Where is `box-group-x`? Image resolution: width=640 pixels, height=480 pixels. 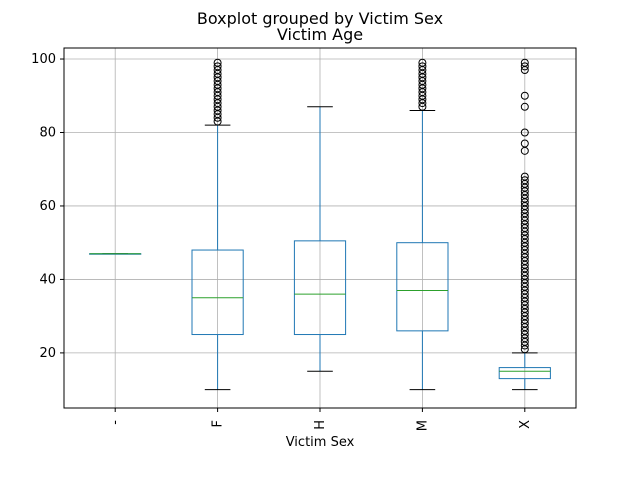
box-group-x is located at coordinates (524, 224).